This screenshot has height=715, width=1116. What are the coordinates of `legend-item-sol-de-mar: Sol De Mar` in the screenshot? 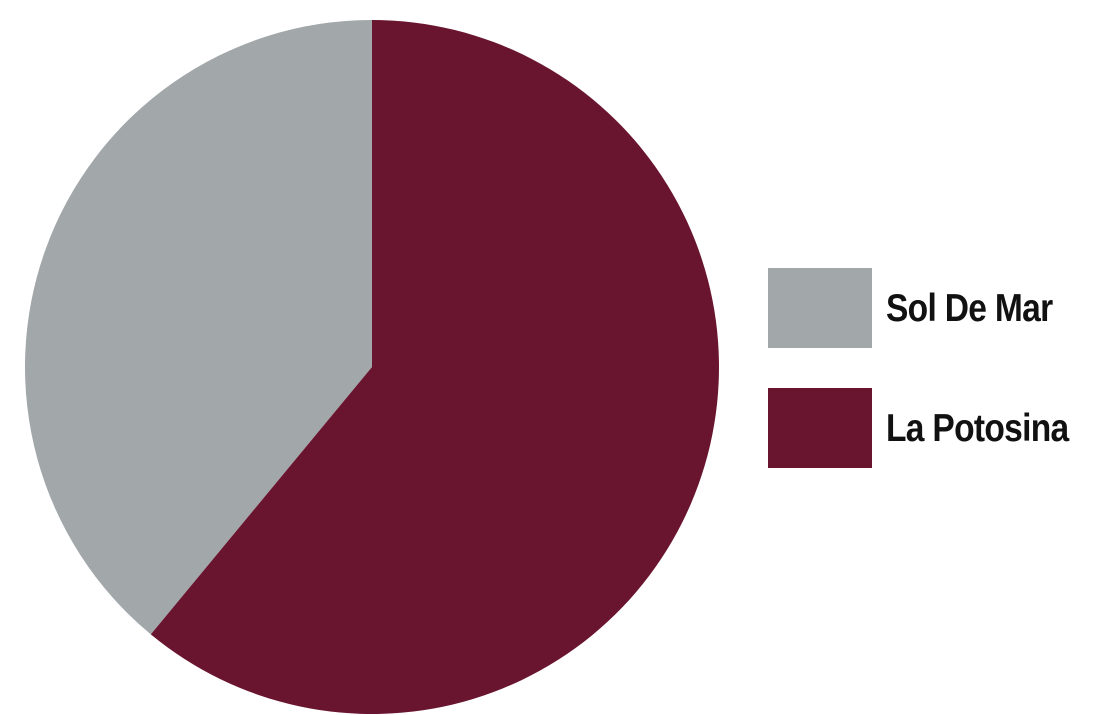 It's located at (938, 308).